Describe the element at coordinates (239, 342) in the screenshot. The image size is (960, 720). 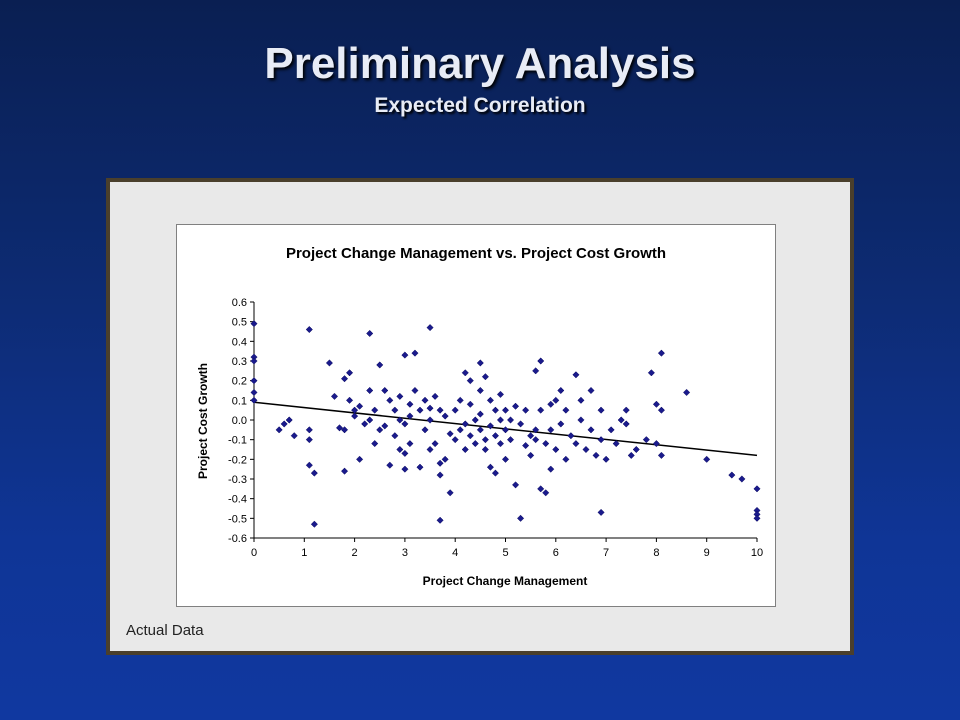
I see `y-tick-label: 0.4` at that location.